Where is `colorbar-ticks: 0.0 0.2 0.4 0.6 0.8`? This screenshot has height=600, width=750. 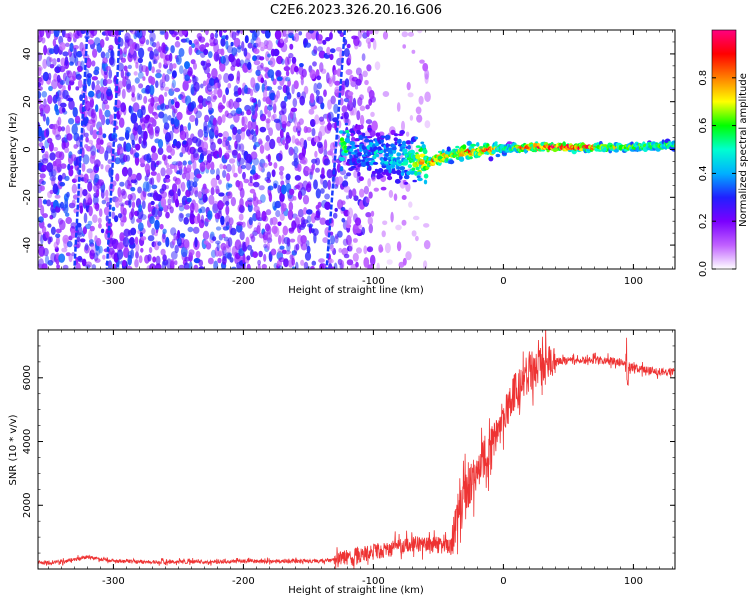 colorbar-ticks: 0.0 0.2 0.4 0.6 0.8 is located at coordinates (717, 173).